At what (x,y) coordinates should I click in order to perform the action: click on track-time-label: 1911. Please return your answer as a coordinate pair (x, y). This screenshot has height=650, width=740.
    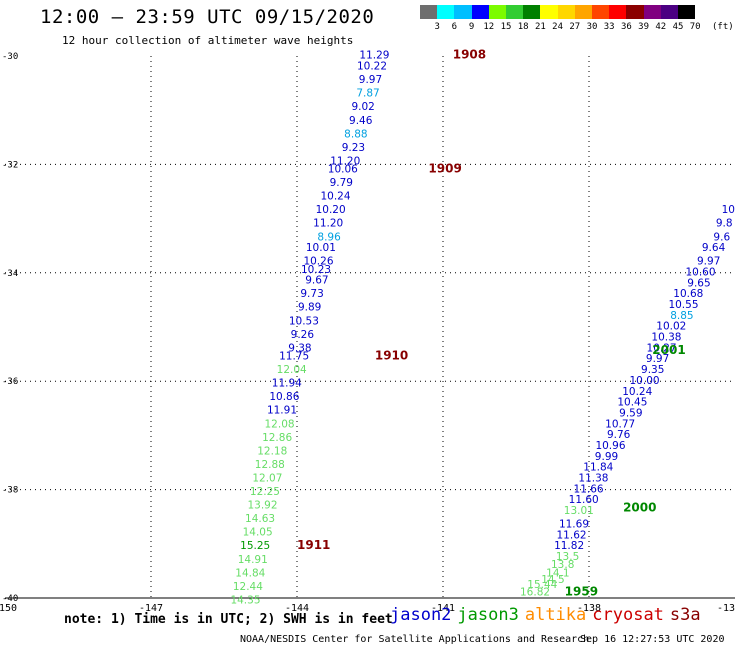
    Looking at the image, I should click on (313, 545).